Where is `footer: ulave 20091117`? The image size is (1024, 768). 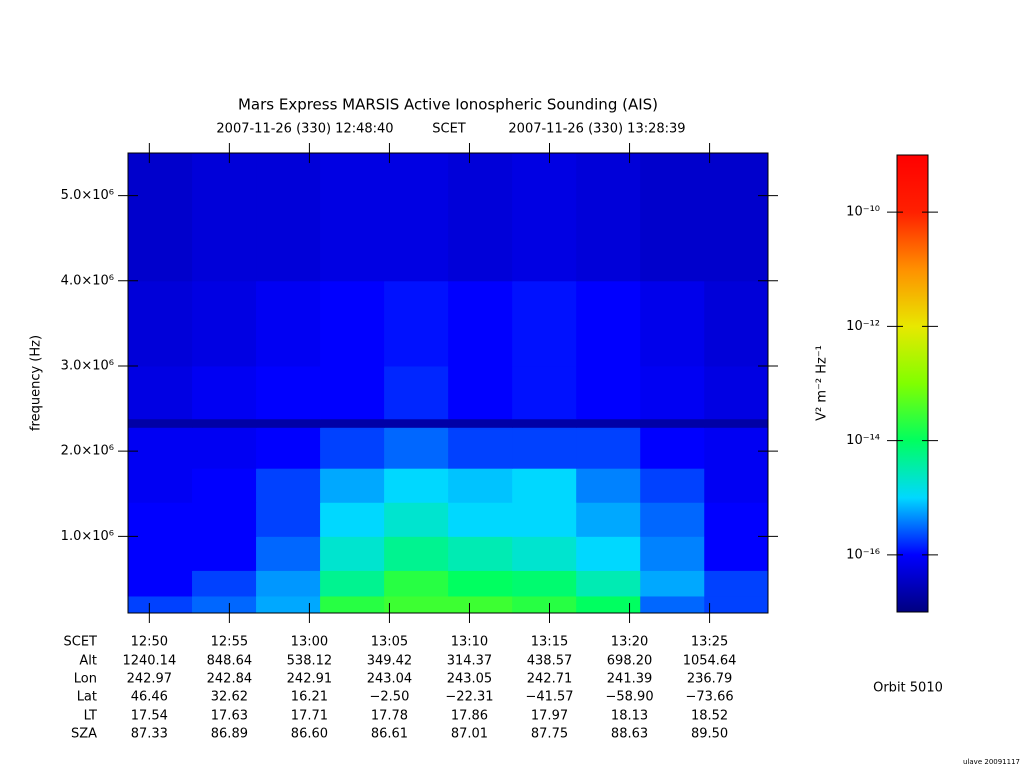 footer: ulave 20091117 is located at coordinates (991, 762).